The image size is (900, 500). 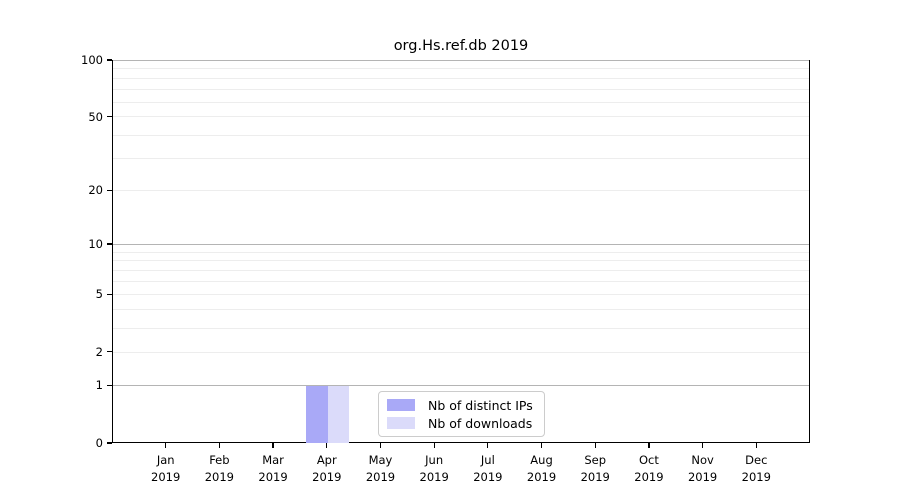 I want to click on x-tick-month: Aug, so click(x=541, y=460).